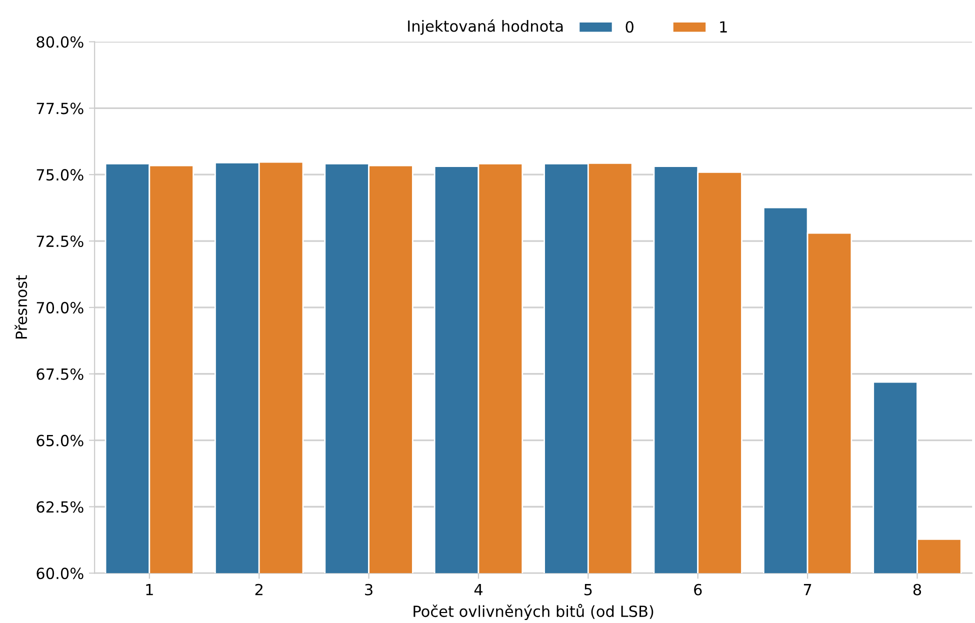 The image size is (975, 623). I want to click on legend-label: 0, so click(630, 27).